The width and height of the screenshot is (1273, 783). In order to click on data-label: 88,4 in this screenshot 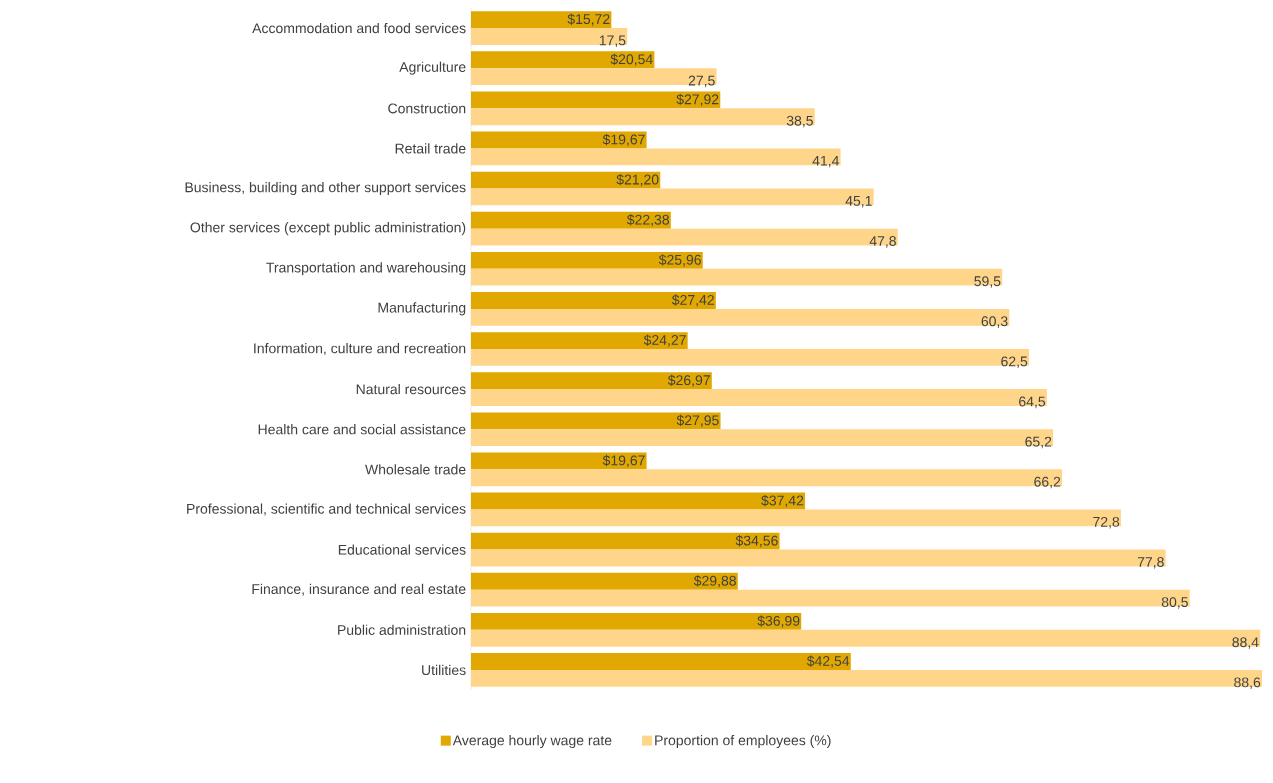, I will do `click(1245, 643)`.